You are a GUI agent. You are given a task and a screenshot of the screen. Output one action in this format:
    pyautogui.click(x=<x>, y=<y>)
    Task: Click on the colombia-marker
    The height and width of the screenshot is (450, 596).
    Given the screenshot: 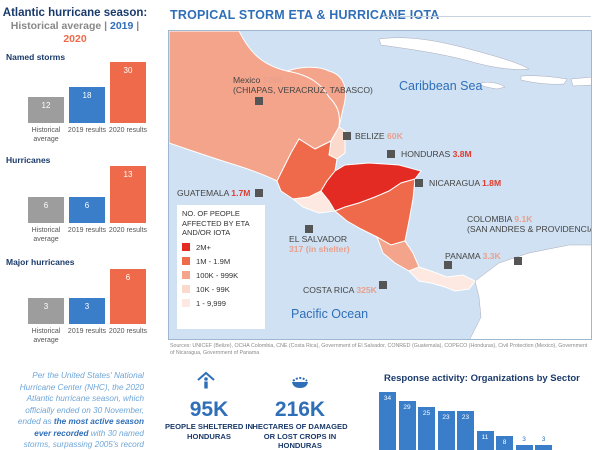 What is the action you would take?
    pyautogui.click(x=518, y=261)
    